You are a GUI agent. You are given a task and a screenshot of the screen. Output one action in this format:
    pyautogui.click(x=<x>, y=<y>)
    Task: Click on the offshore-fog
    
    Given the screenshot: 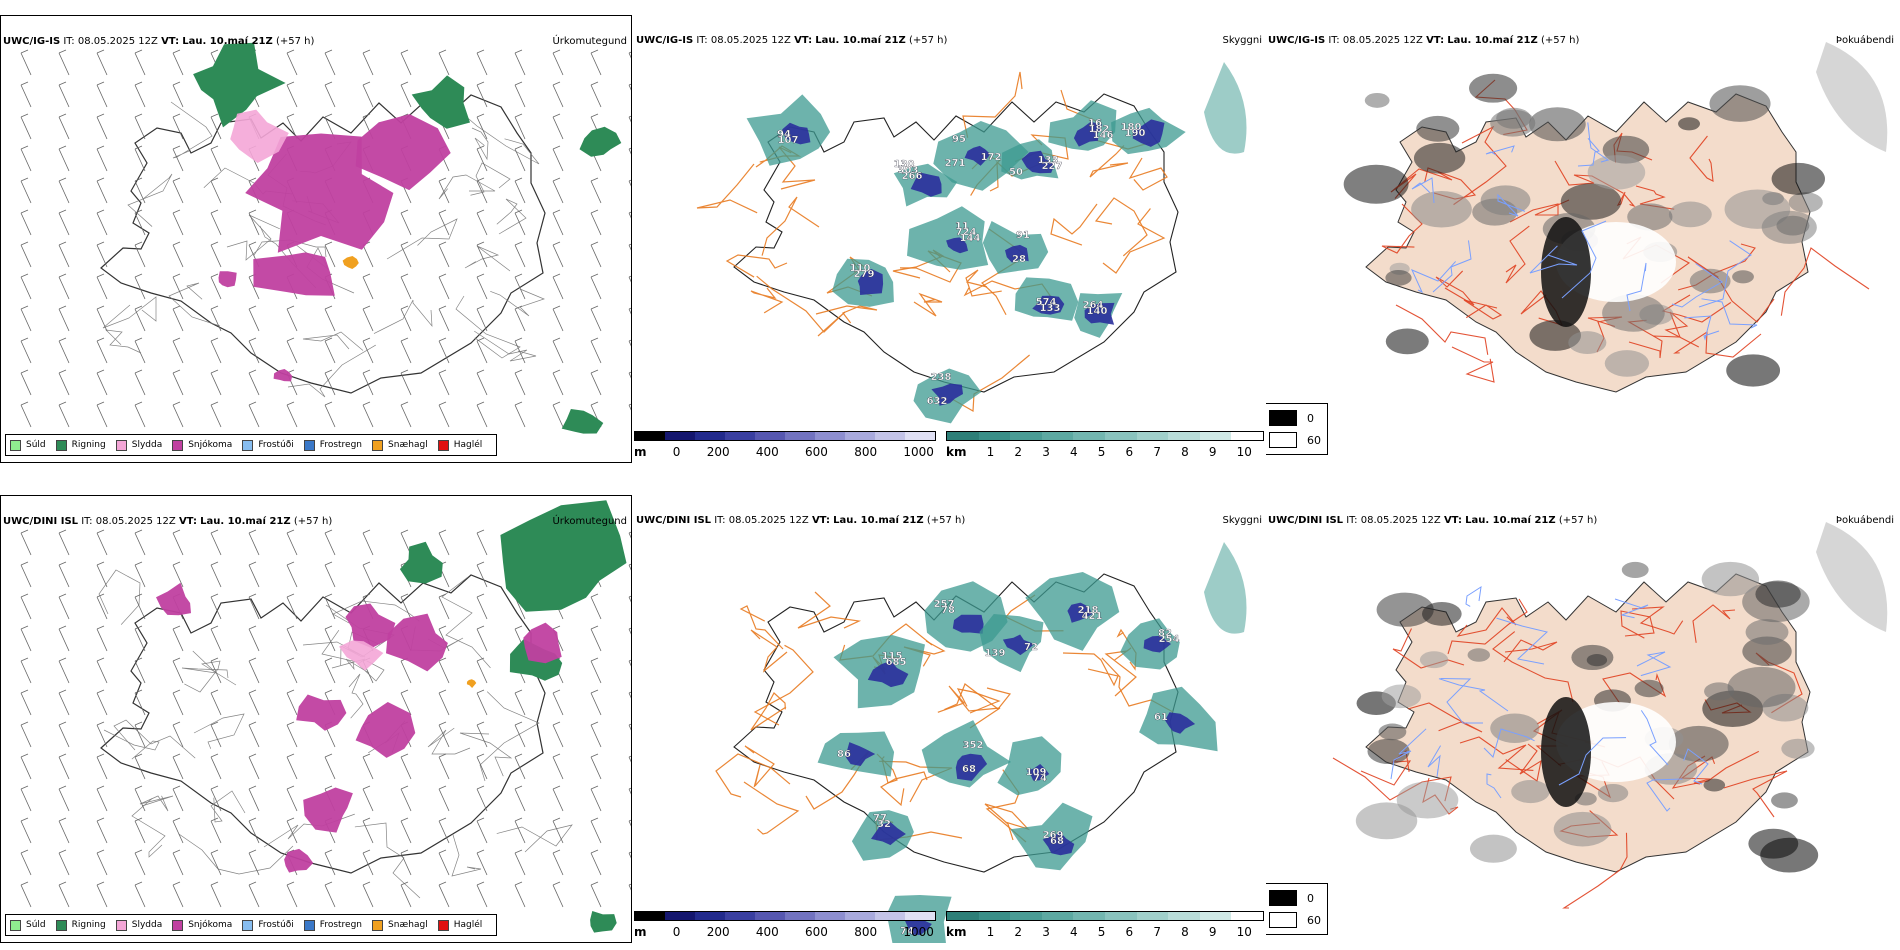 What is the action you would take?
    pyautogui.click(x=1852, y=97)
    